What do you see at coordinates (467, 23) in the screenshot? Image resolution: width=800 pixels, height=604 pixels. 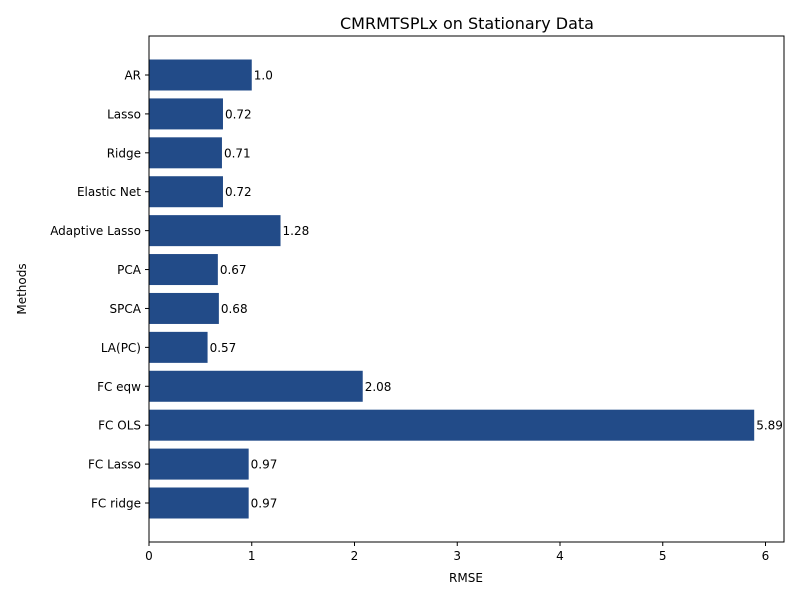 I see `chart-title: CMRMTSPLx on Stationary Data` at bounding box center [467, 23].